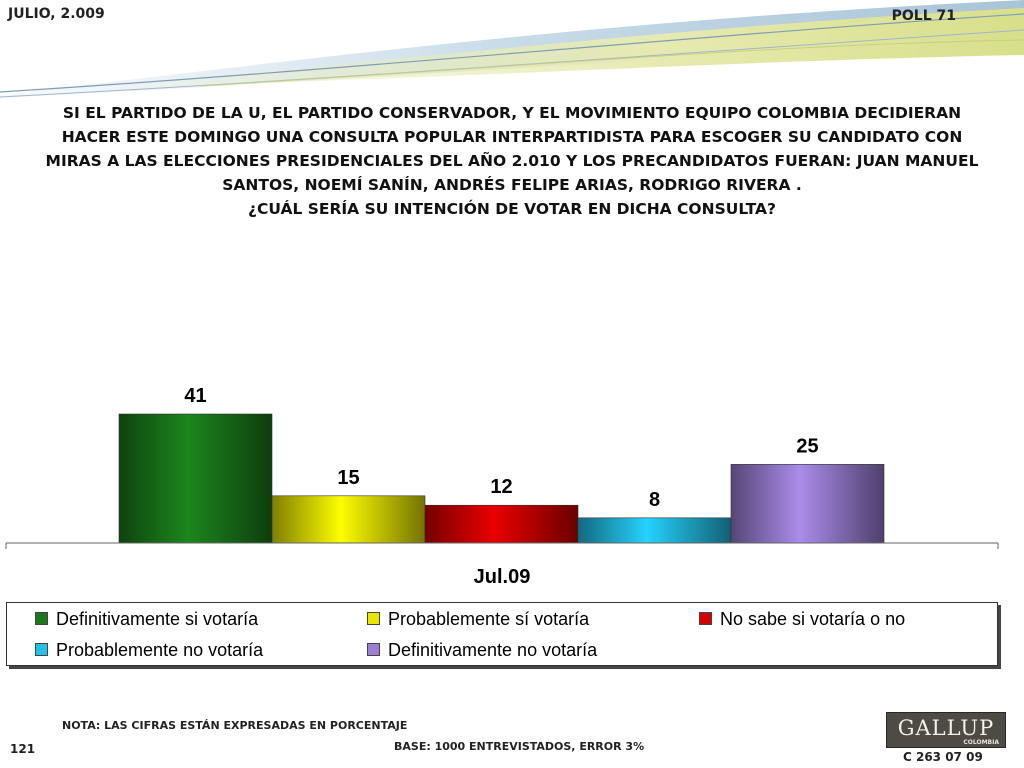 Image resolution: width=1024 pixels, height=768 pixels. What do you see at coordinates (502, 577) in the screenshot?
I see `x-category-label: Jul.09` at bounding box center [502, 577].